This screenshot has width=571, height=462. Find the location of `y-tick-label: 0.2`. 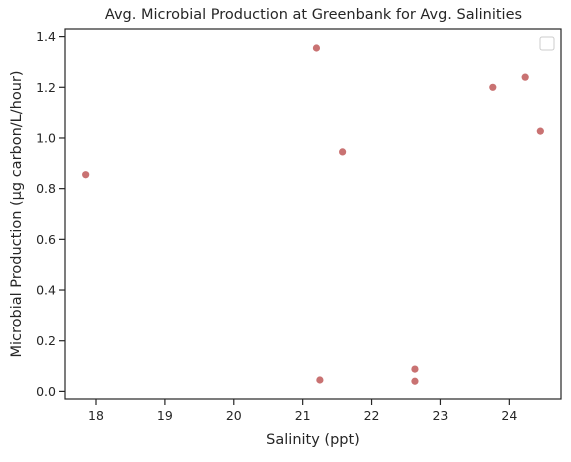

y-tick-label: 0.2 is located at coordinates (46, 340).